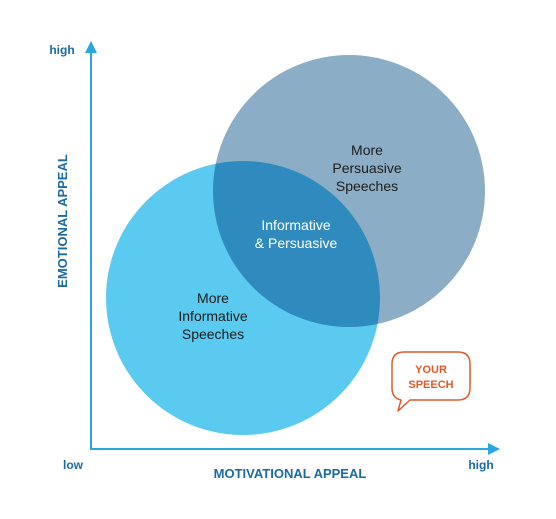 This screenshot has height=519, width=556. Describe the element at coordinates (430, 385) in the screenshot. I see `your-speech-line2: SPEECH` at that location.